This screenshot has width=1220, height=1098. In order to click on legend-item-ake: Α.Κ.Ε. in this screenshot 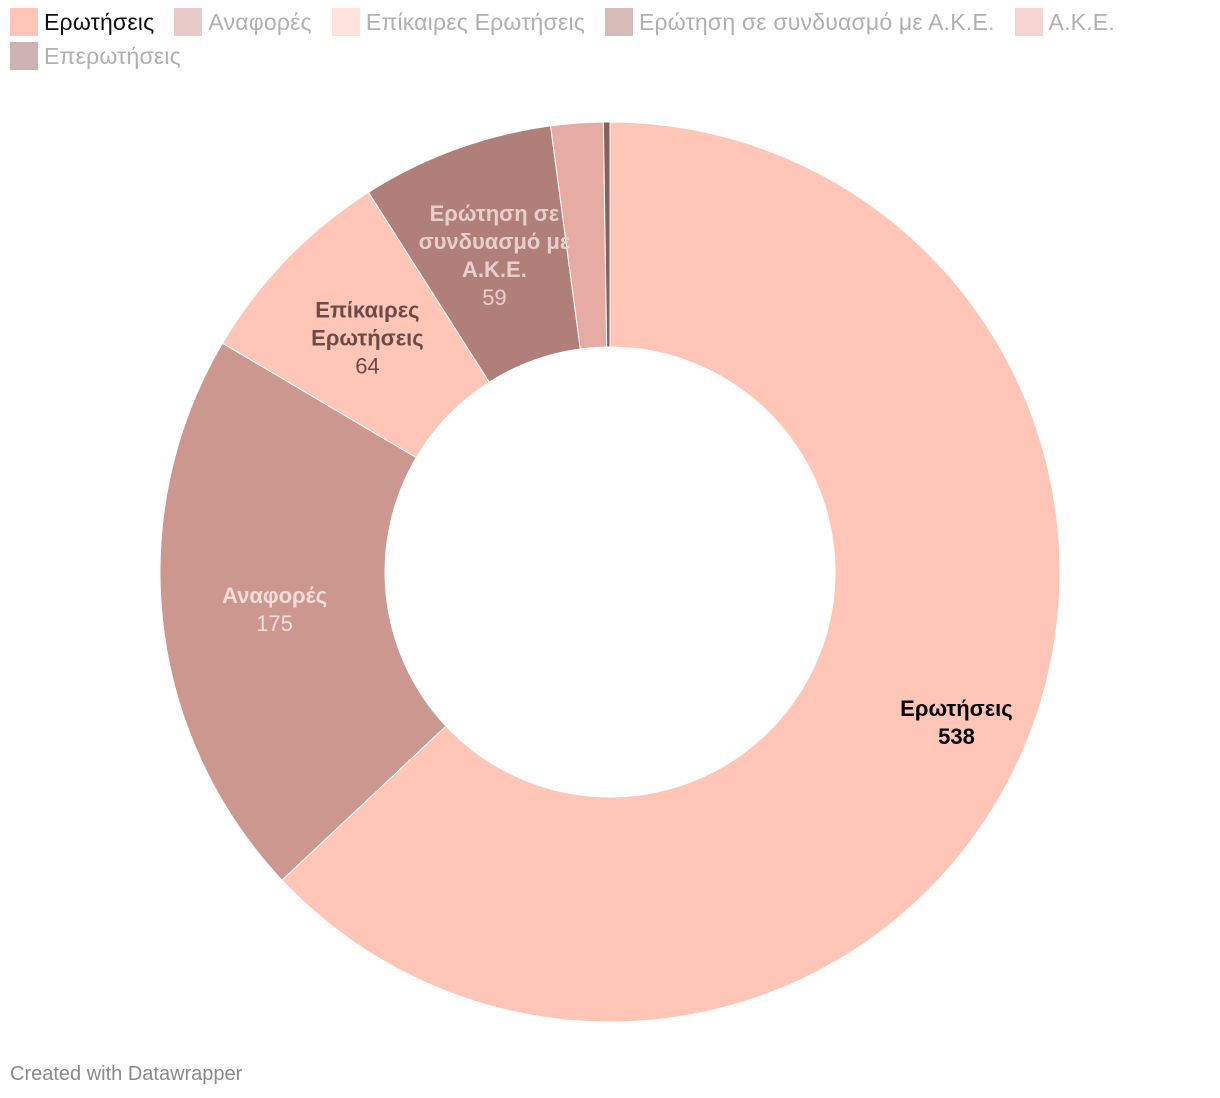, I will do `click(1064, 22)`.